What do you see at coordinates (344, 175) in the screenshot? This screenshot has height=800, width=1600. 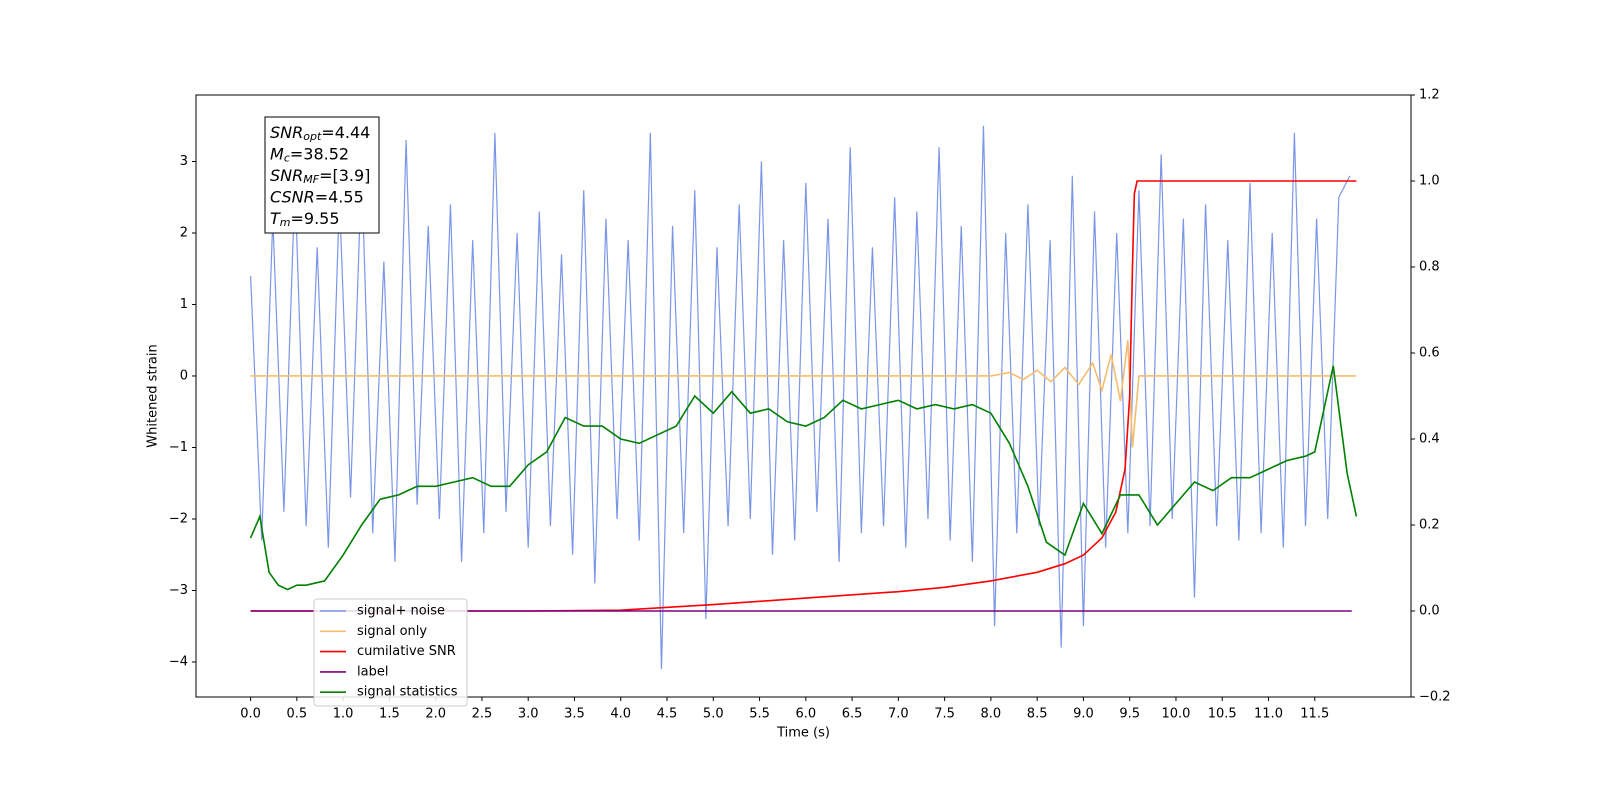 I see `annotation-value: =[3.9]` at bounding box center [344, 175].